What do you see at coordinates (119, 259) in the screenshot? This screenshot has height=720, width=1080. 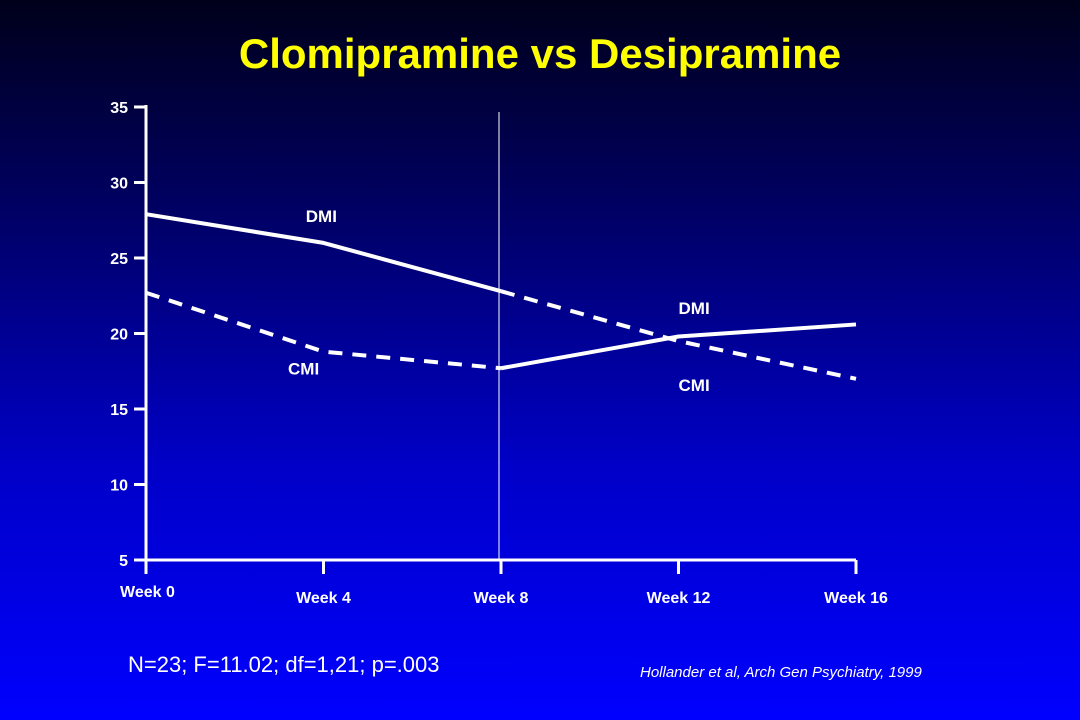 I see `y-tick-label: 25` at bounding box center [119, 259].